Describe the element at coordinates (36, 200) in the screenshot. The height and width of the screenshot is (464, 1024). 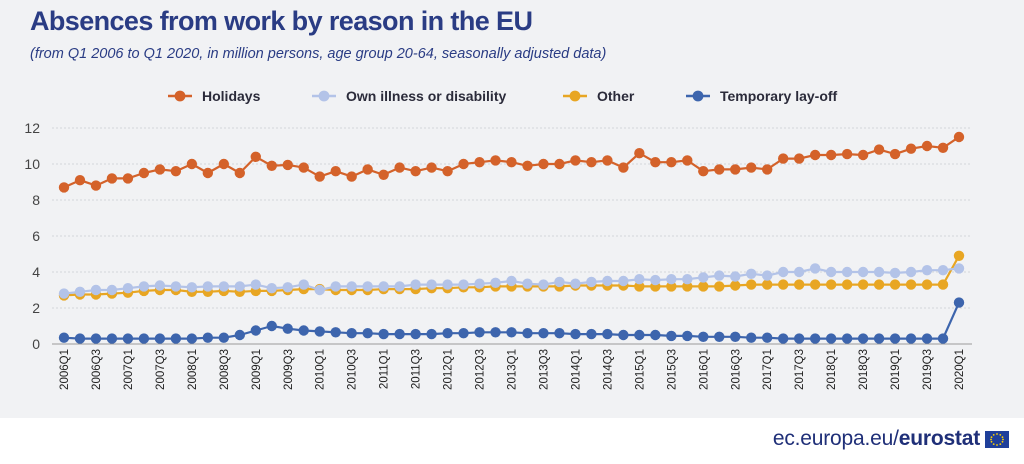
I see `y-tick-label: 8` at that location.